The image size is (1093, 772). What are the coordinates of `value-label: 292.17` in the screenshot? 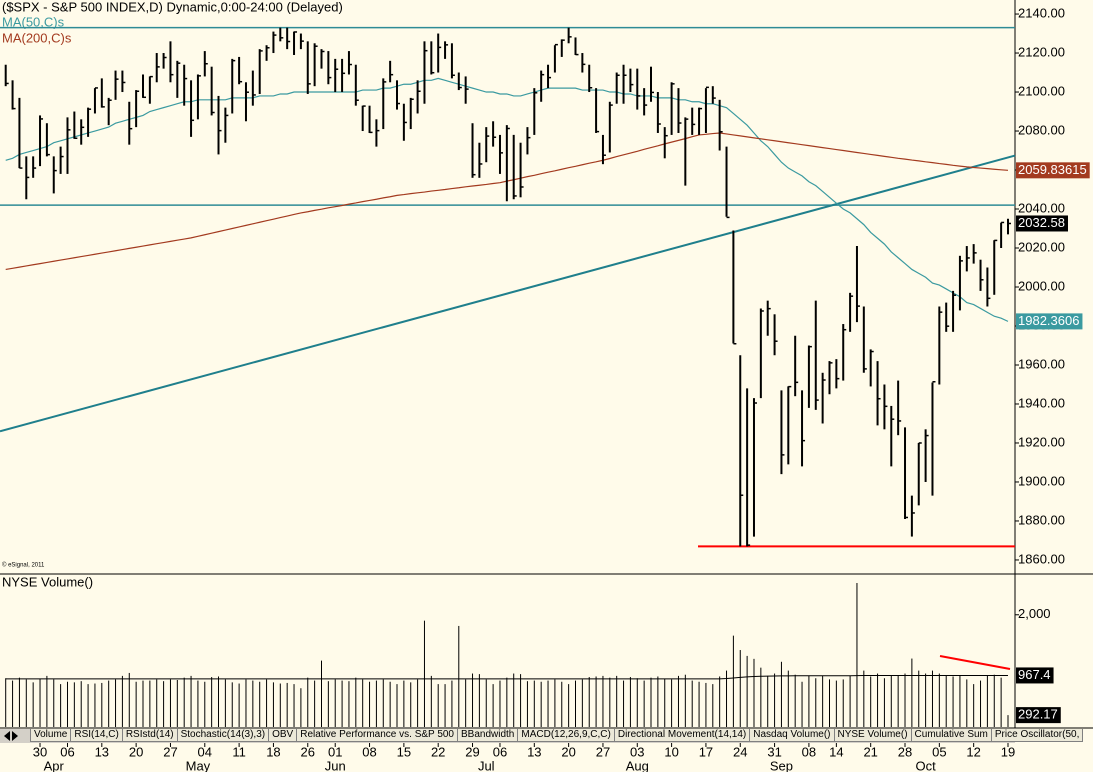 It's located at (1038, 714).